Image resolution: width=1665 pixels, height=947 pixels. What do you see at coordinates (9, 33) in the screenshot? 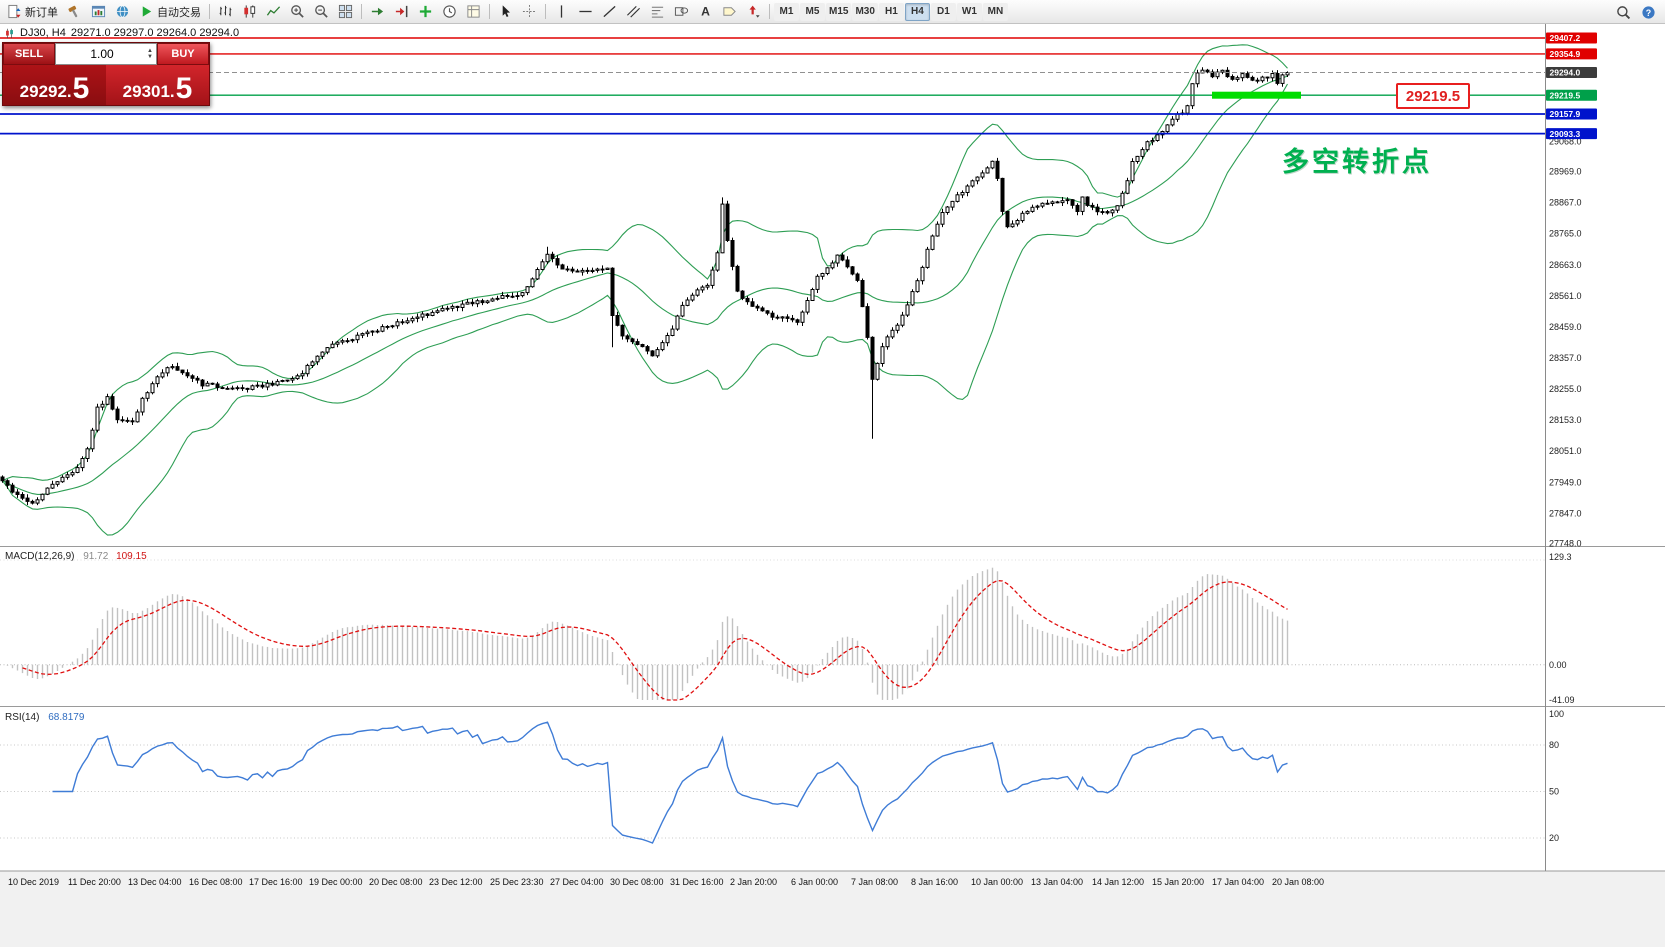
I see `chart-tab-icon` at bounding box center [9, 33].